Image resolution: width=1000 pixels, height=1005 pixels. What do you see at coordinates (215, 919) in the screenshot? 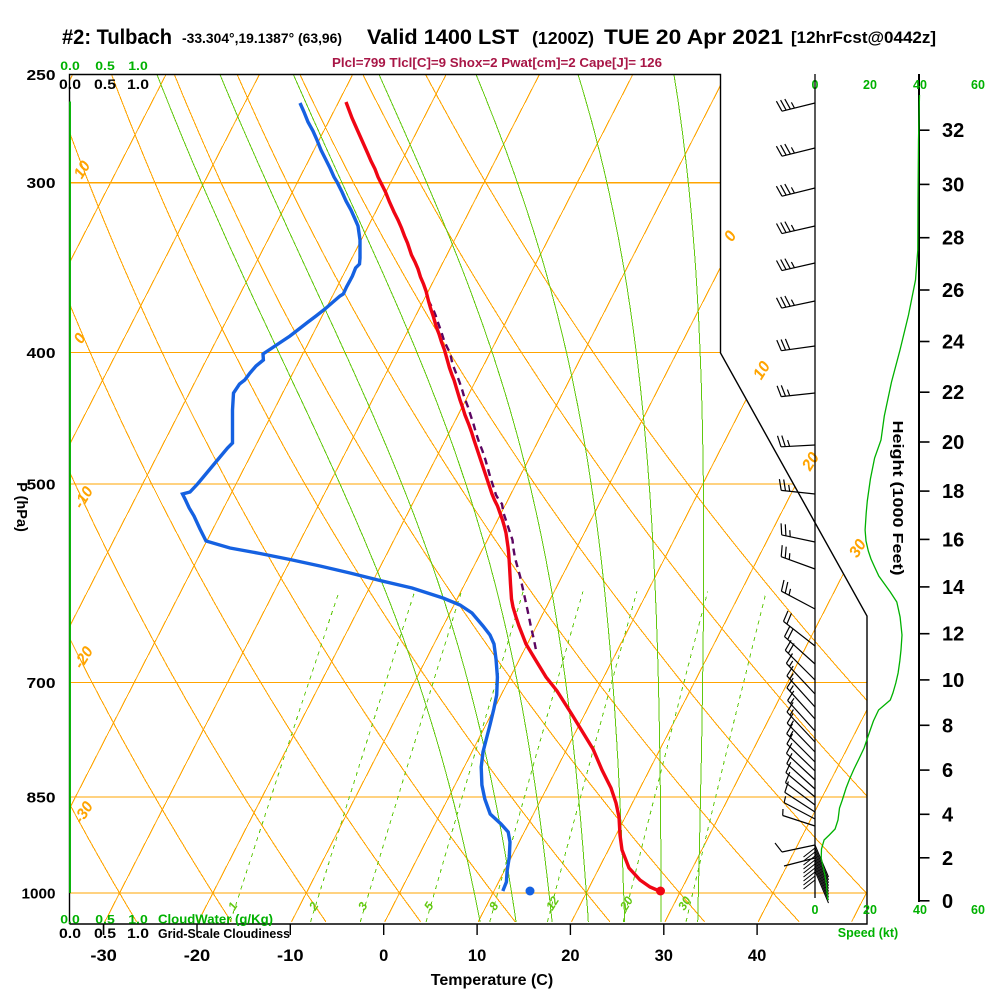
I see `svg-text: CloudWater (g/Kg)` at bounding box center [215, 919].